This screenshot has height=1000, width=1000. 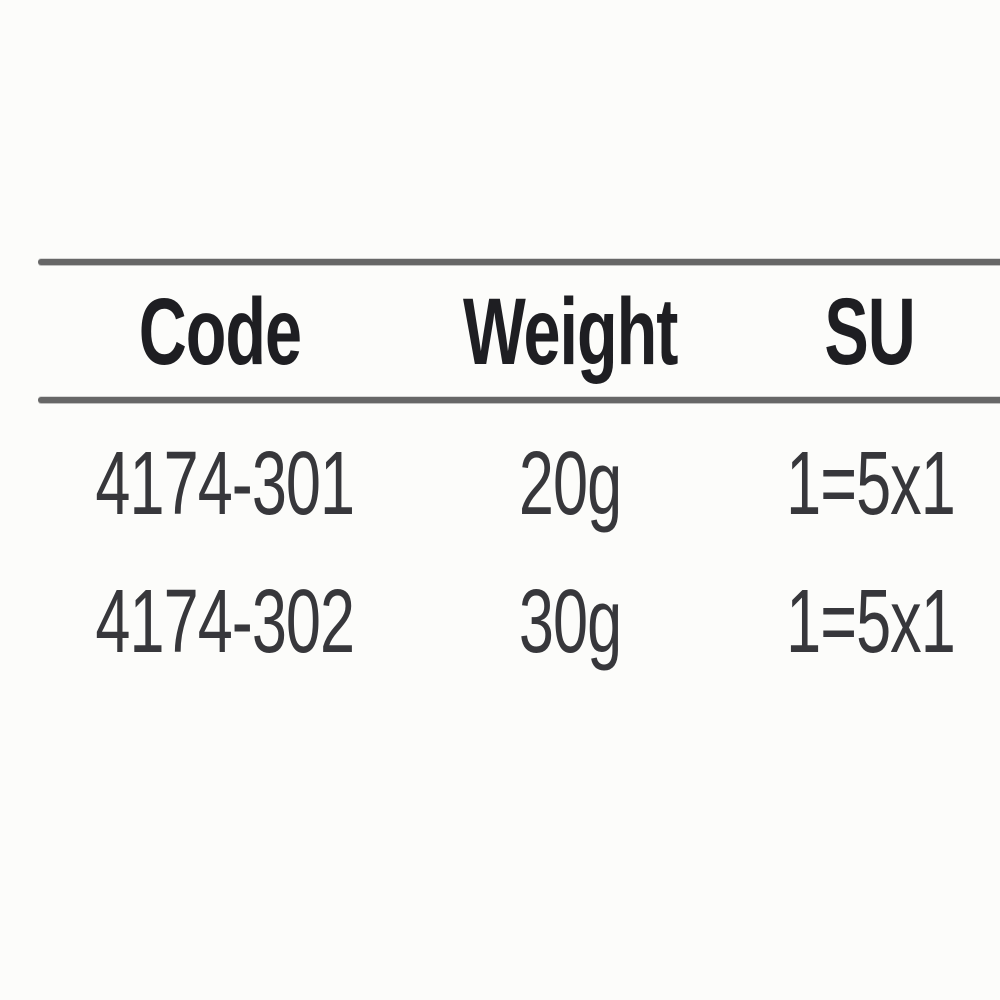 What do you see at coordinates (225, 483) in the screenshot?
I see `product-code: 4174-301` at bounding box center [225, 483].